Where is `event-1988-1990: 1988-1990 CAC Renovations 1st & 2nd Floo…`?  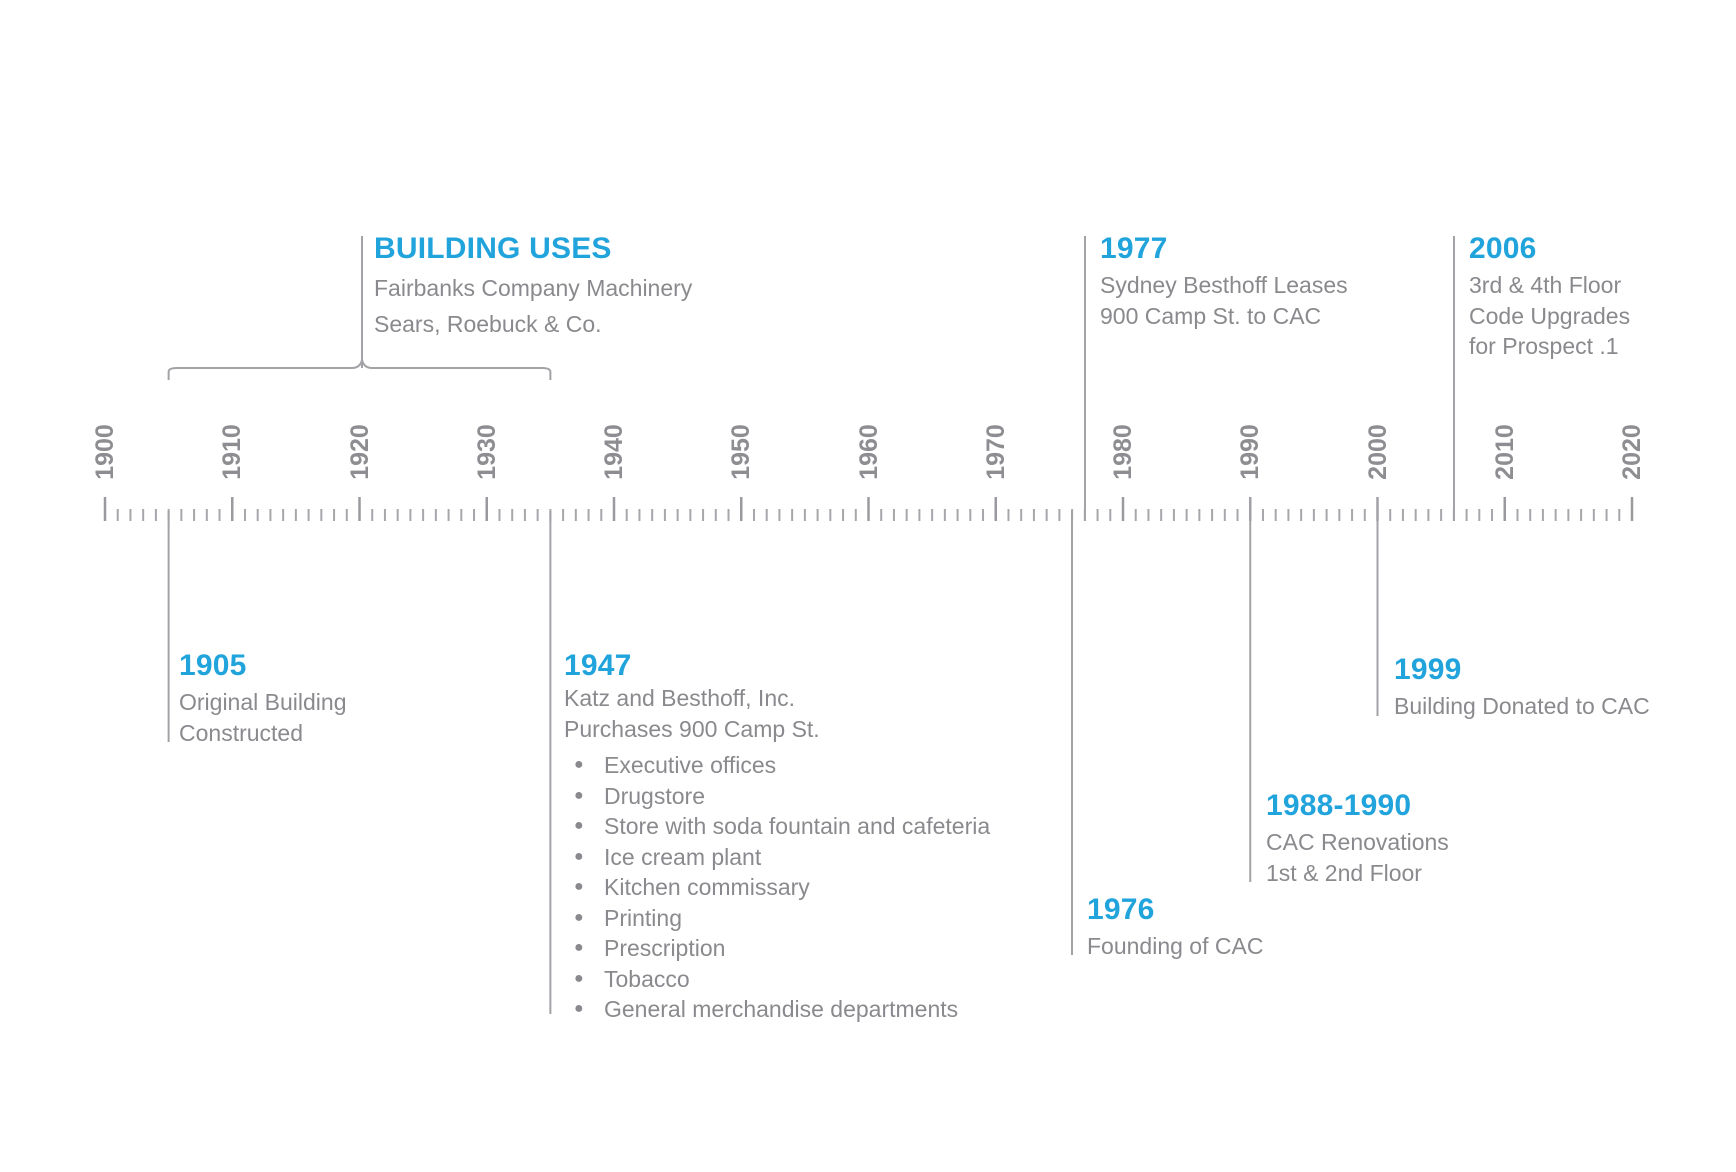 event-1988-1990: 1988-1990 CAC Renovations 1st & 2nd Floo… is located at coordinates (1357, 838).